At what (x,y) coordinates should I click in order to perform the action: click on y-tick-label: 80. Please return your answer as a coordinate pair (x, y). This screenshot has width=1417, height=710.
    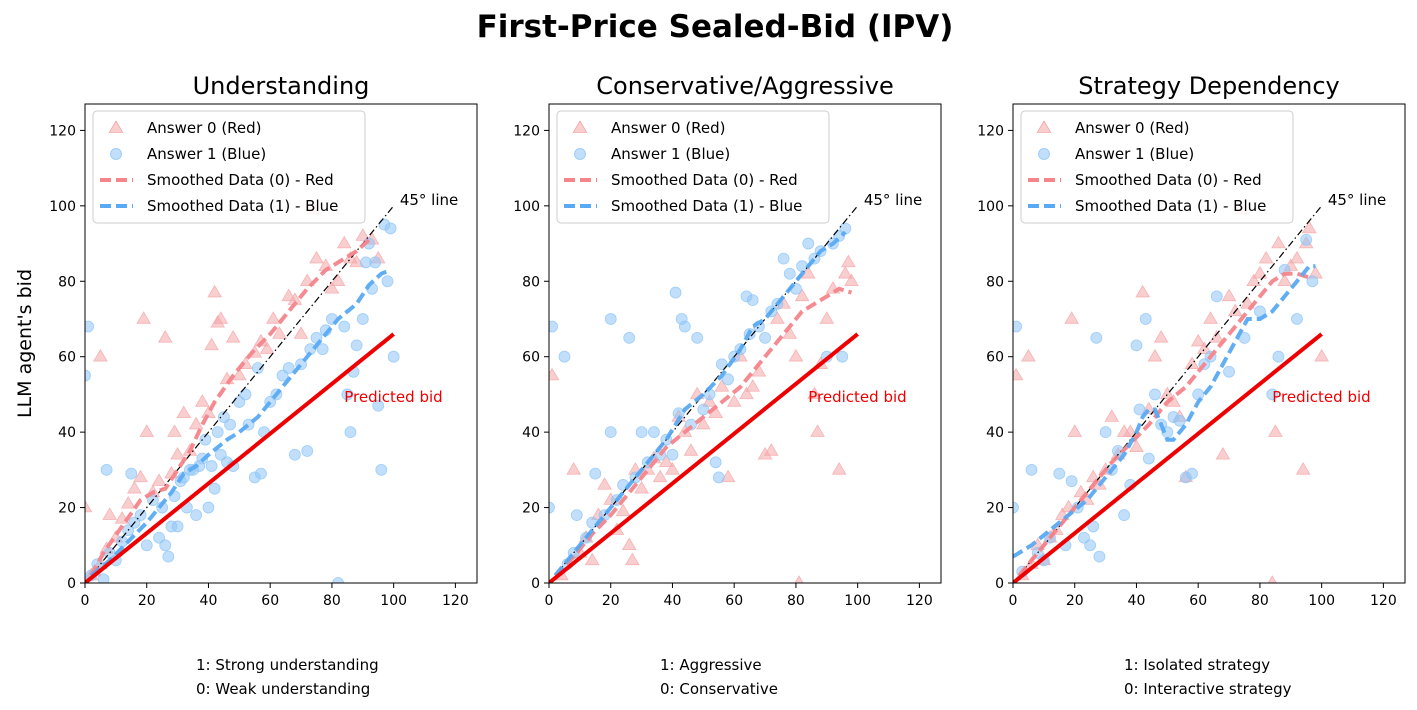
    Looking at the image, I should click on (995, 282).